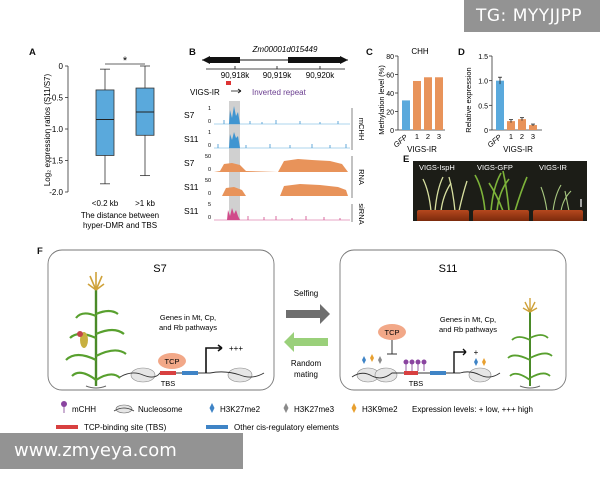 This screenshot has height=480, width=600. I want to click on left-tcp-label: TCP, so click(172, 361).